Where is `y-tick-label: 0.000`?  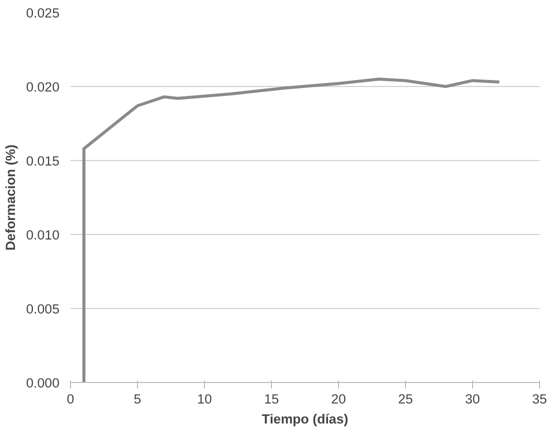
y-tick-label: 0.000 is located at coordinates (43, 383).